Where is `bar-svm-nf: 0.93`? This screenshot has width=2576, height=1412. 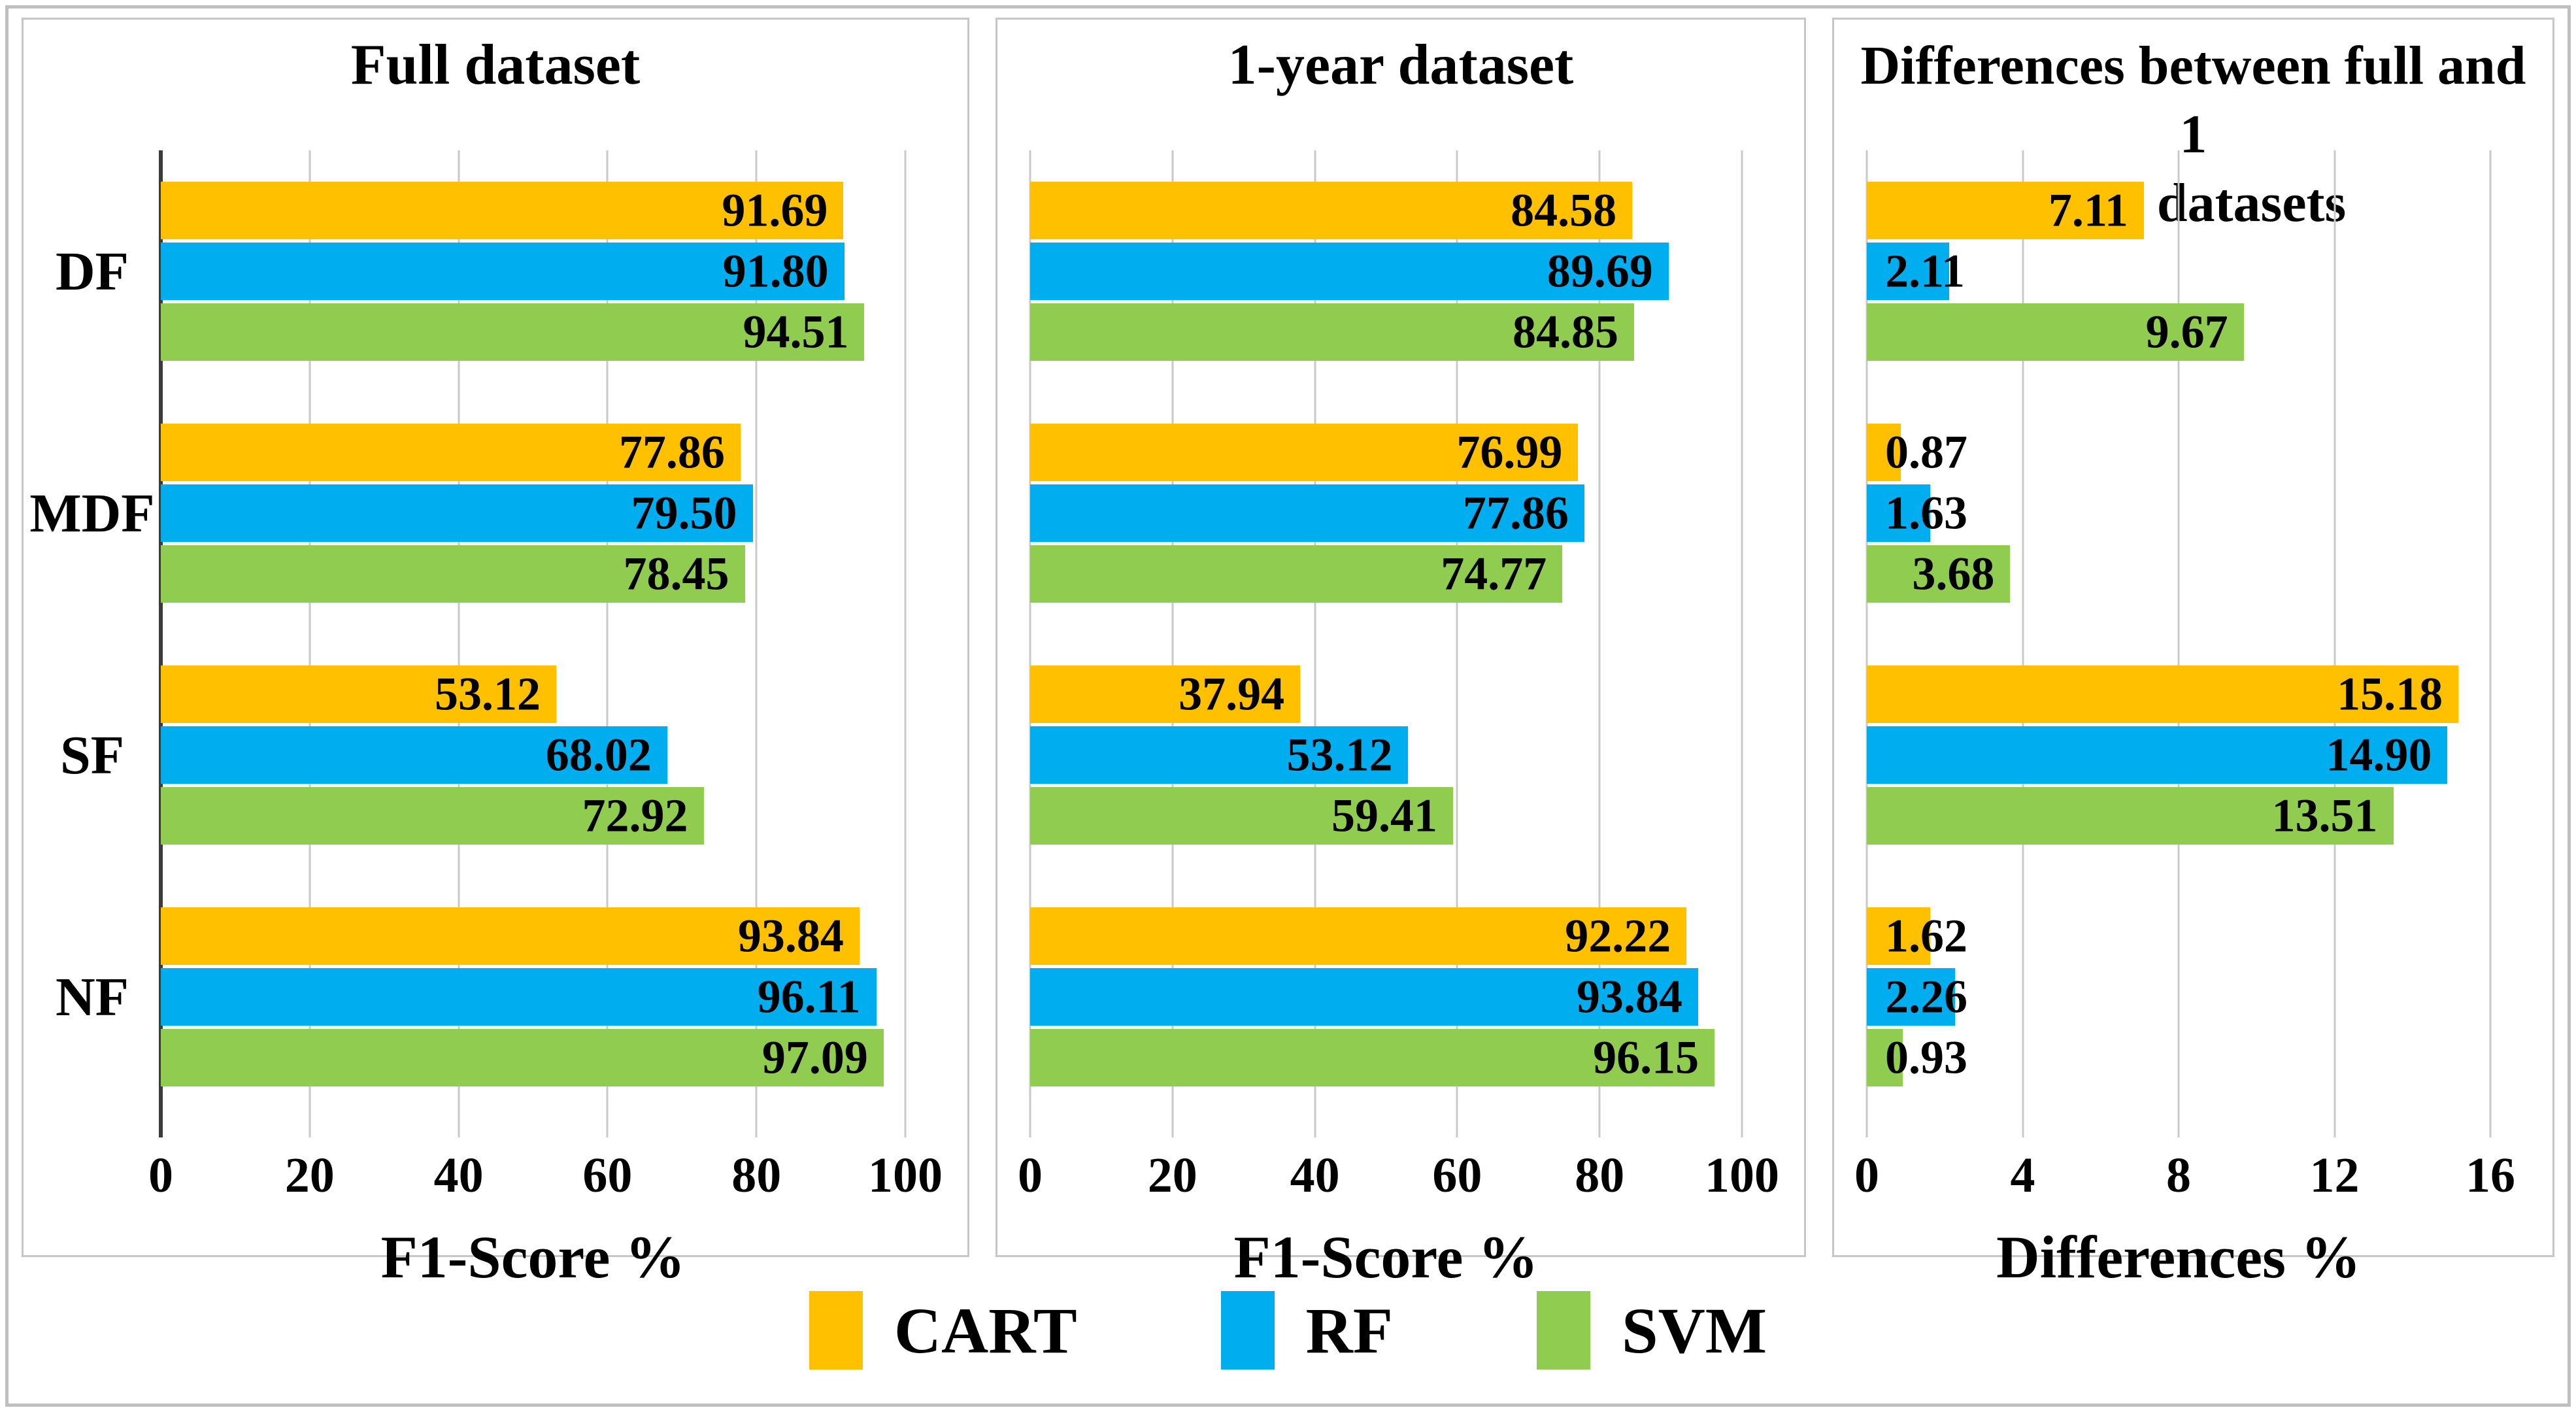 bar-svm-nf: 0.93 is located at coordinates (1917, 1057).